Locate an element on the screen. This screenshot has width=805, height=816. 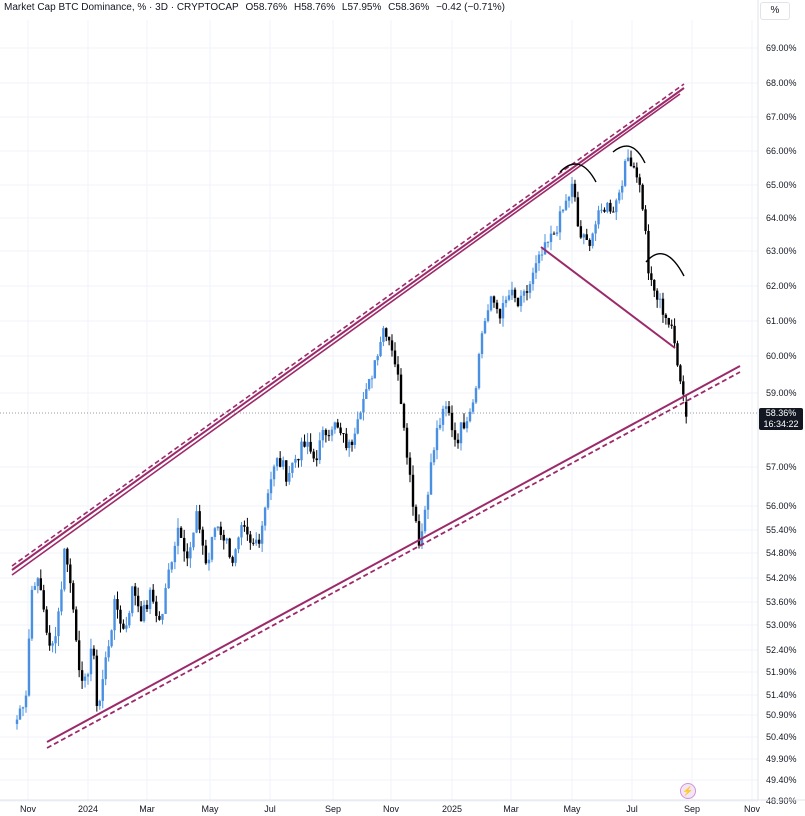
price-tick-label: 53.60% is located at coordinates (781, 602).